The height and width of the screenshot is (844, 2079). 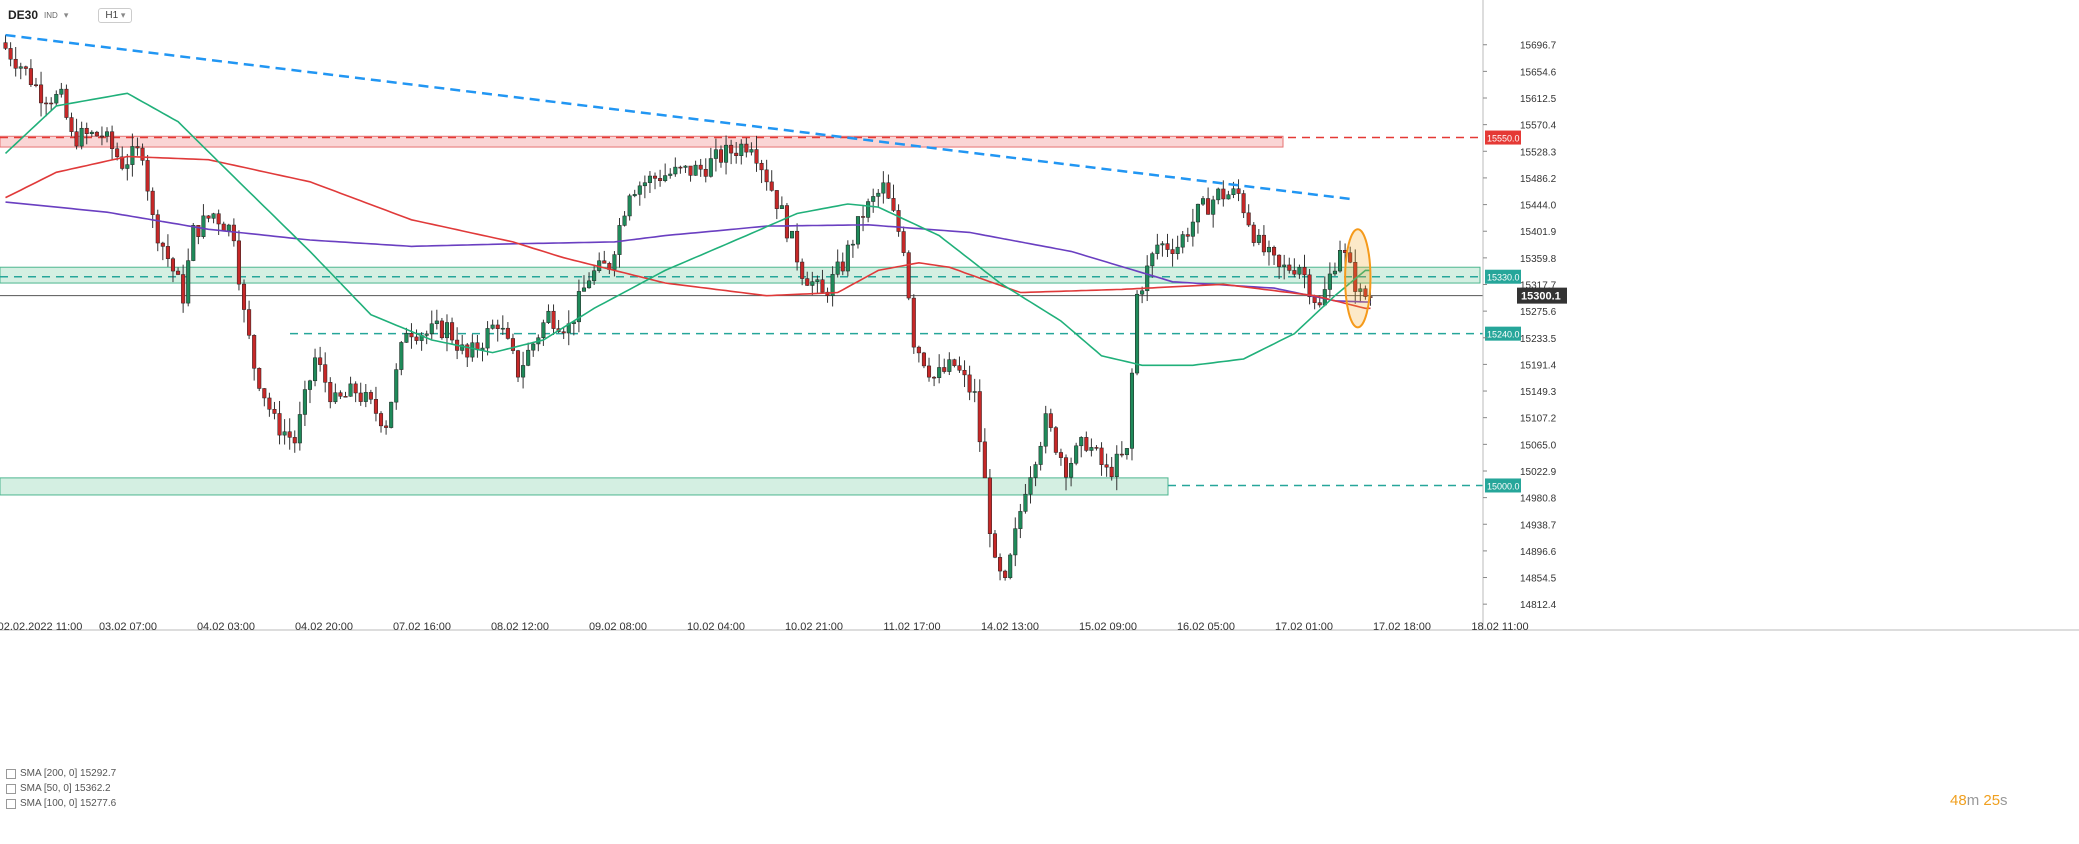 What do you see at coordinates (115, 15) in the screenshot?
I see `timeframe-select: H1 ▾` at bounding box center [115, 15].